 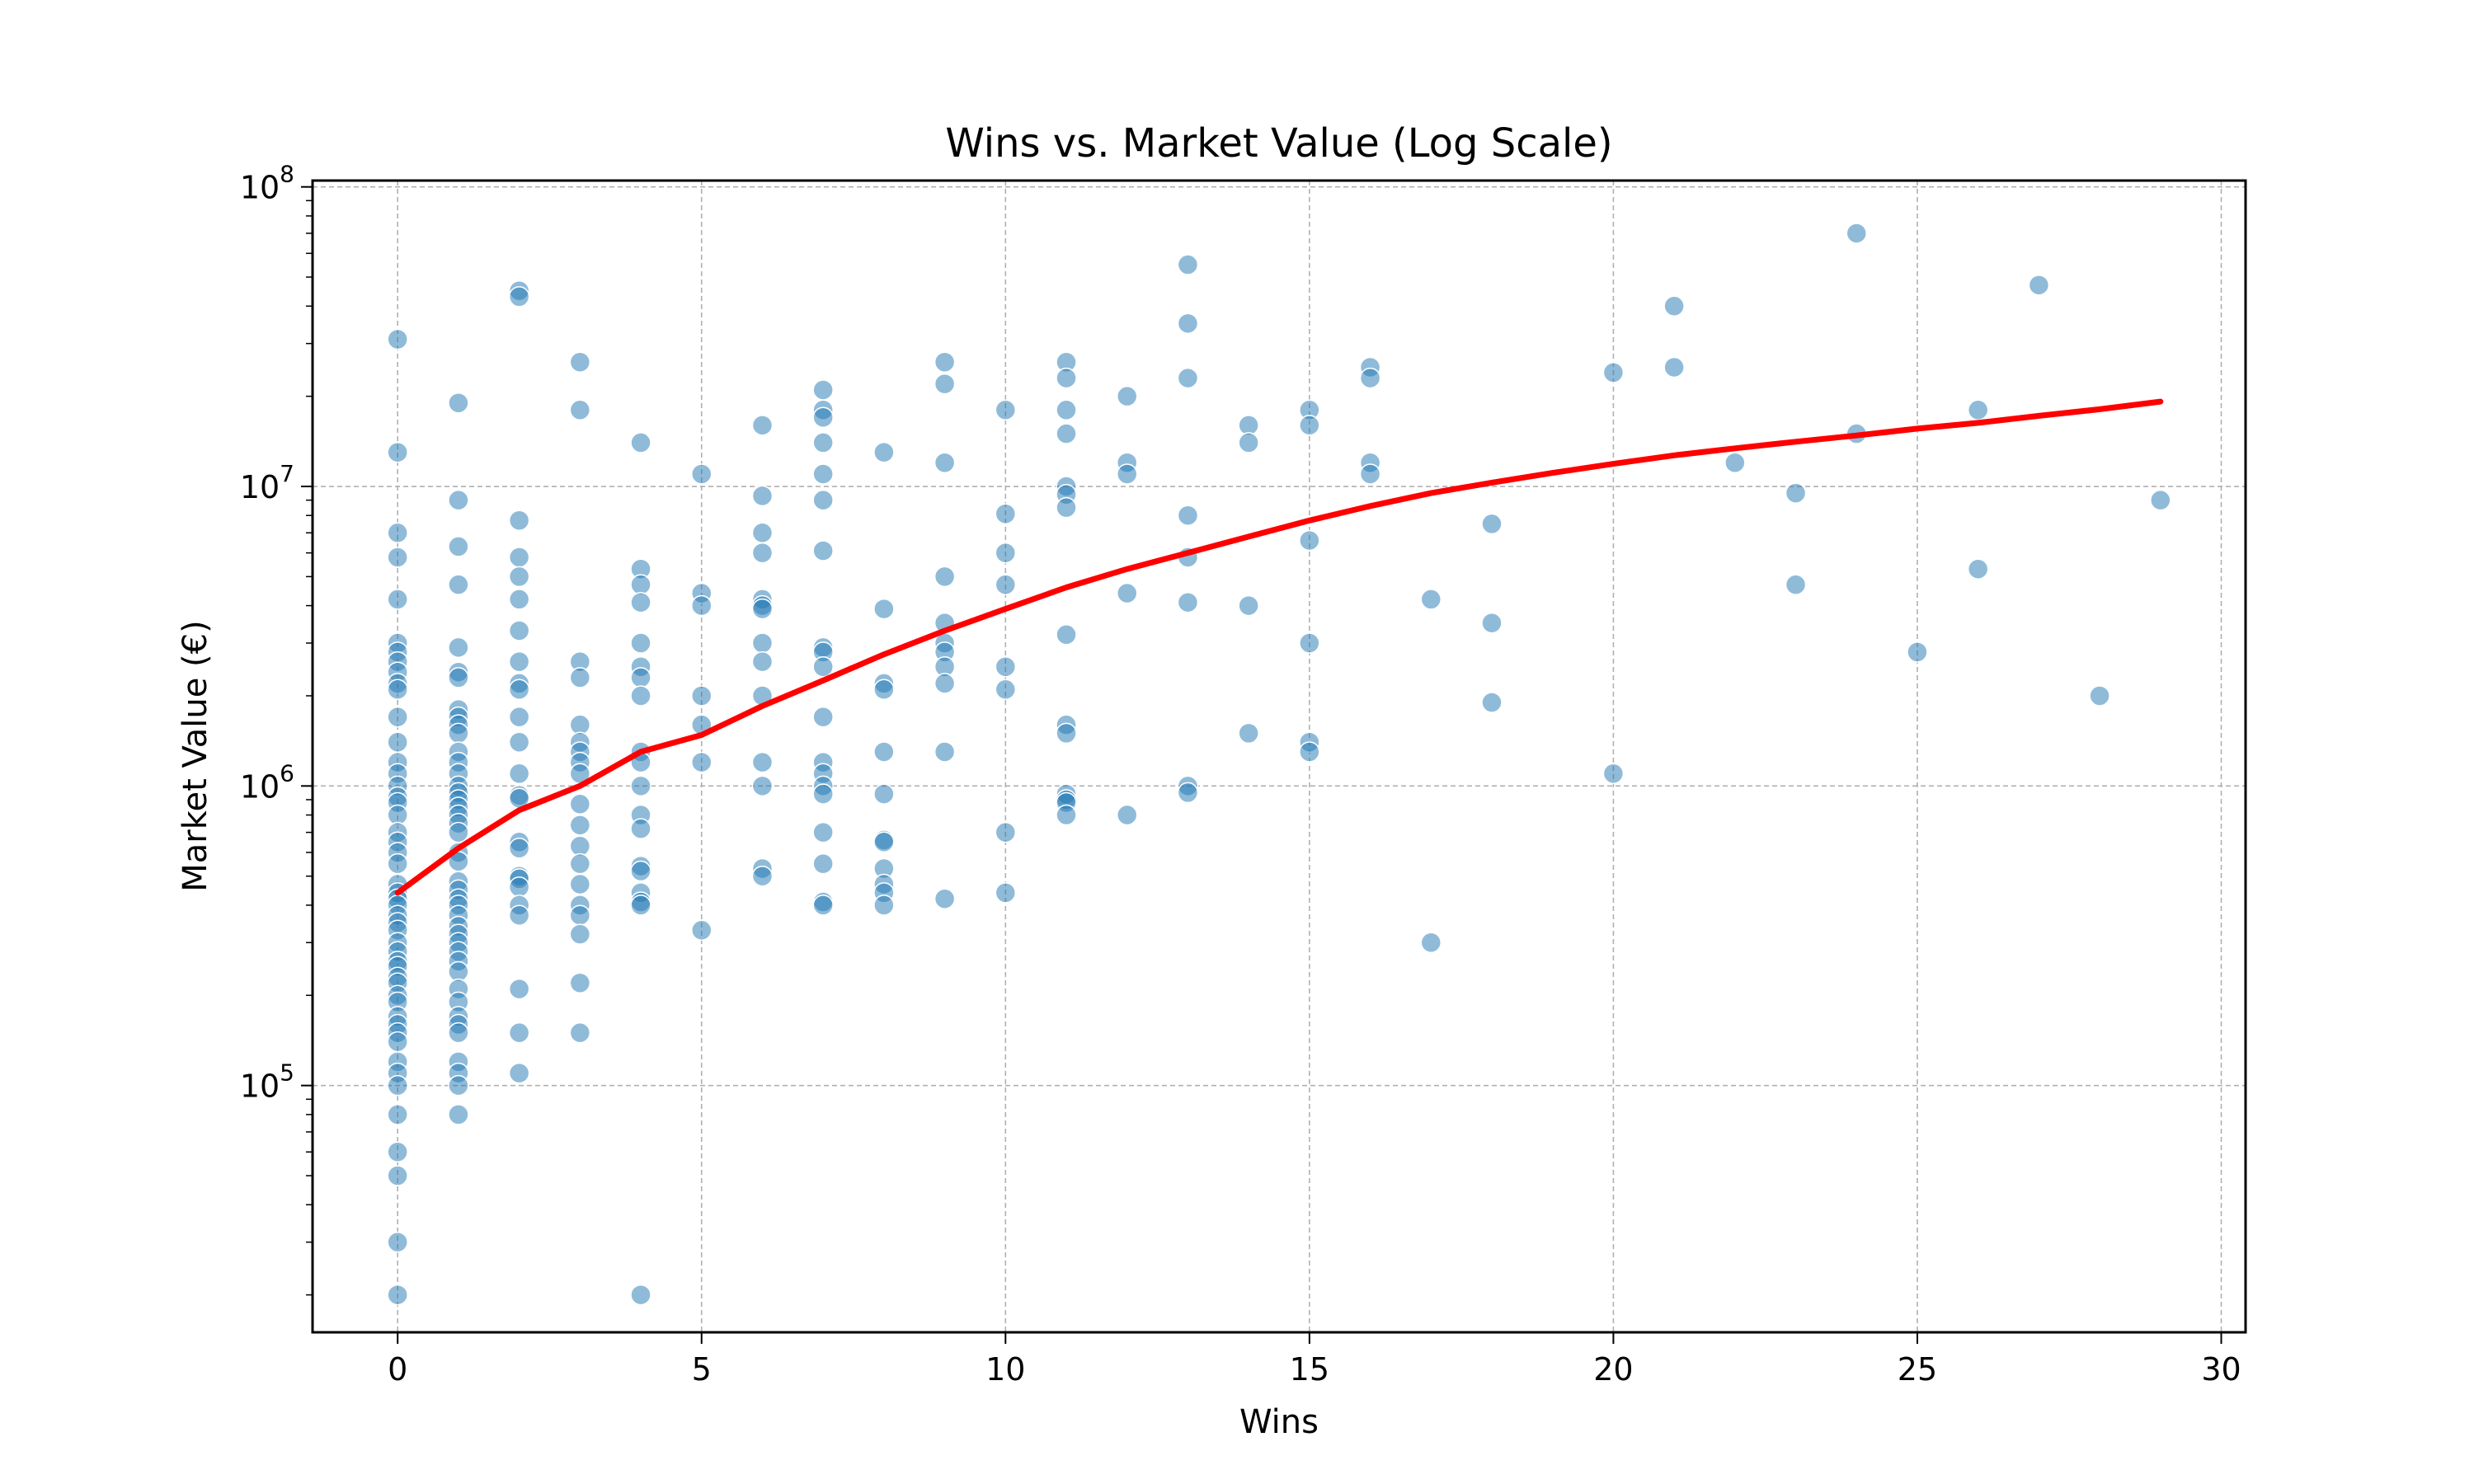 What do you see at coordinates (195, 755) in the screenshot?
I see `y-axis-label: Market Value (€)` at bounding box center [195, 755].